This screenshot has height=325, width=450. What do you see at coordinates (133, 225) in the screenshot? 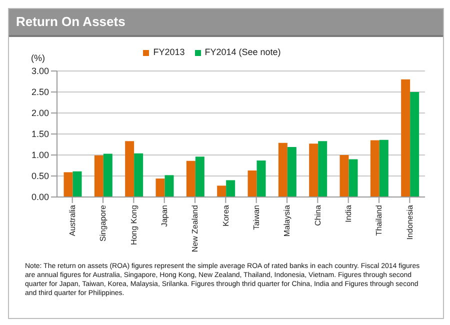
I see `x-tick-label: Hong Kong` at bounding box center [133, 225].